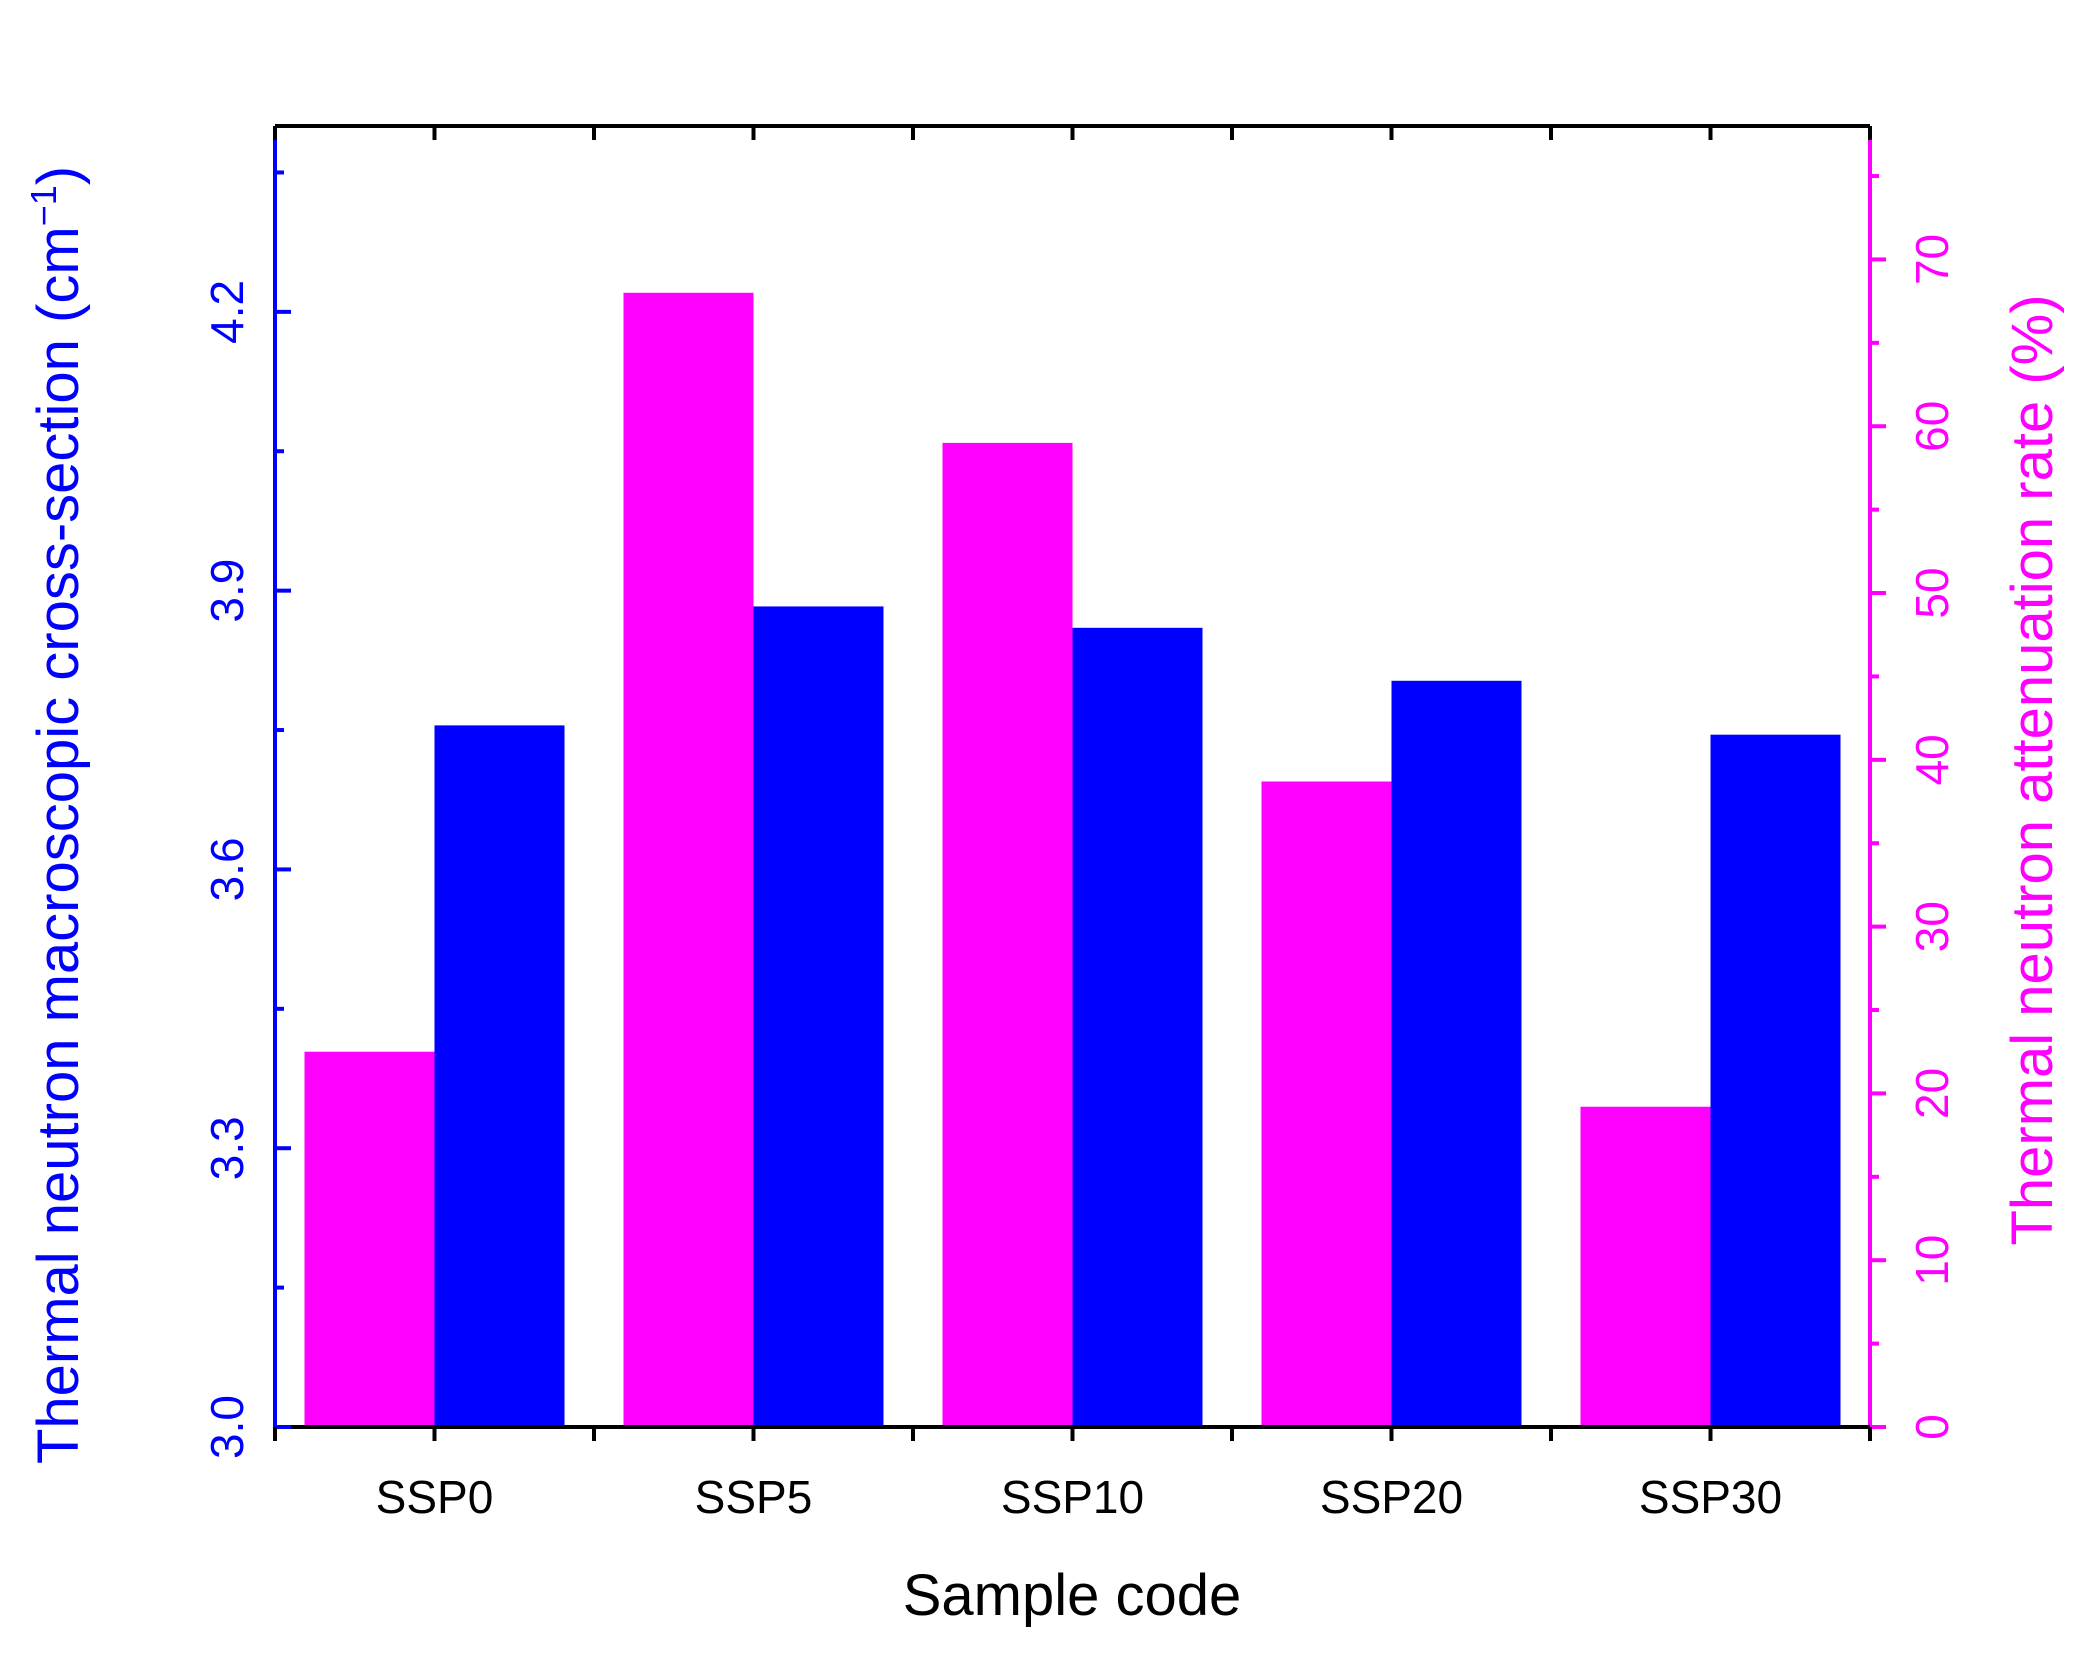  What do you see at coordinates (43, 205) in the screenshot?
I see `left-axis-title-sup: −1` at bounding box center [43, 205].